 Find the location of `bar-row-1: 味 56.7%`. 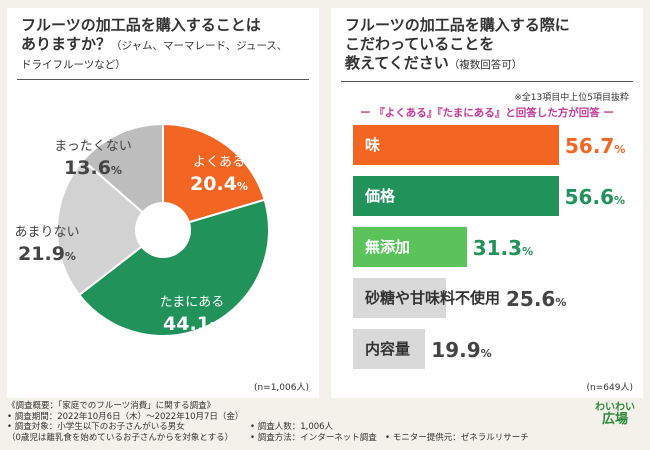

bar-row-1: 味 56.7% is located at coordinates (498, 145).